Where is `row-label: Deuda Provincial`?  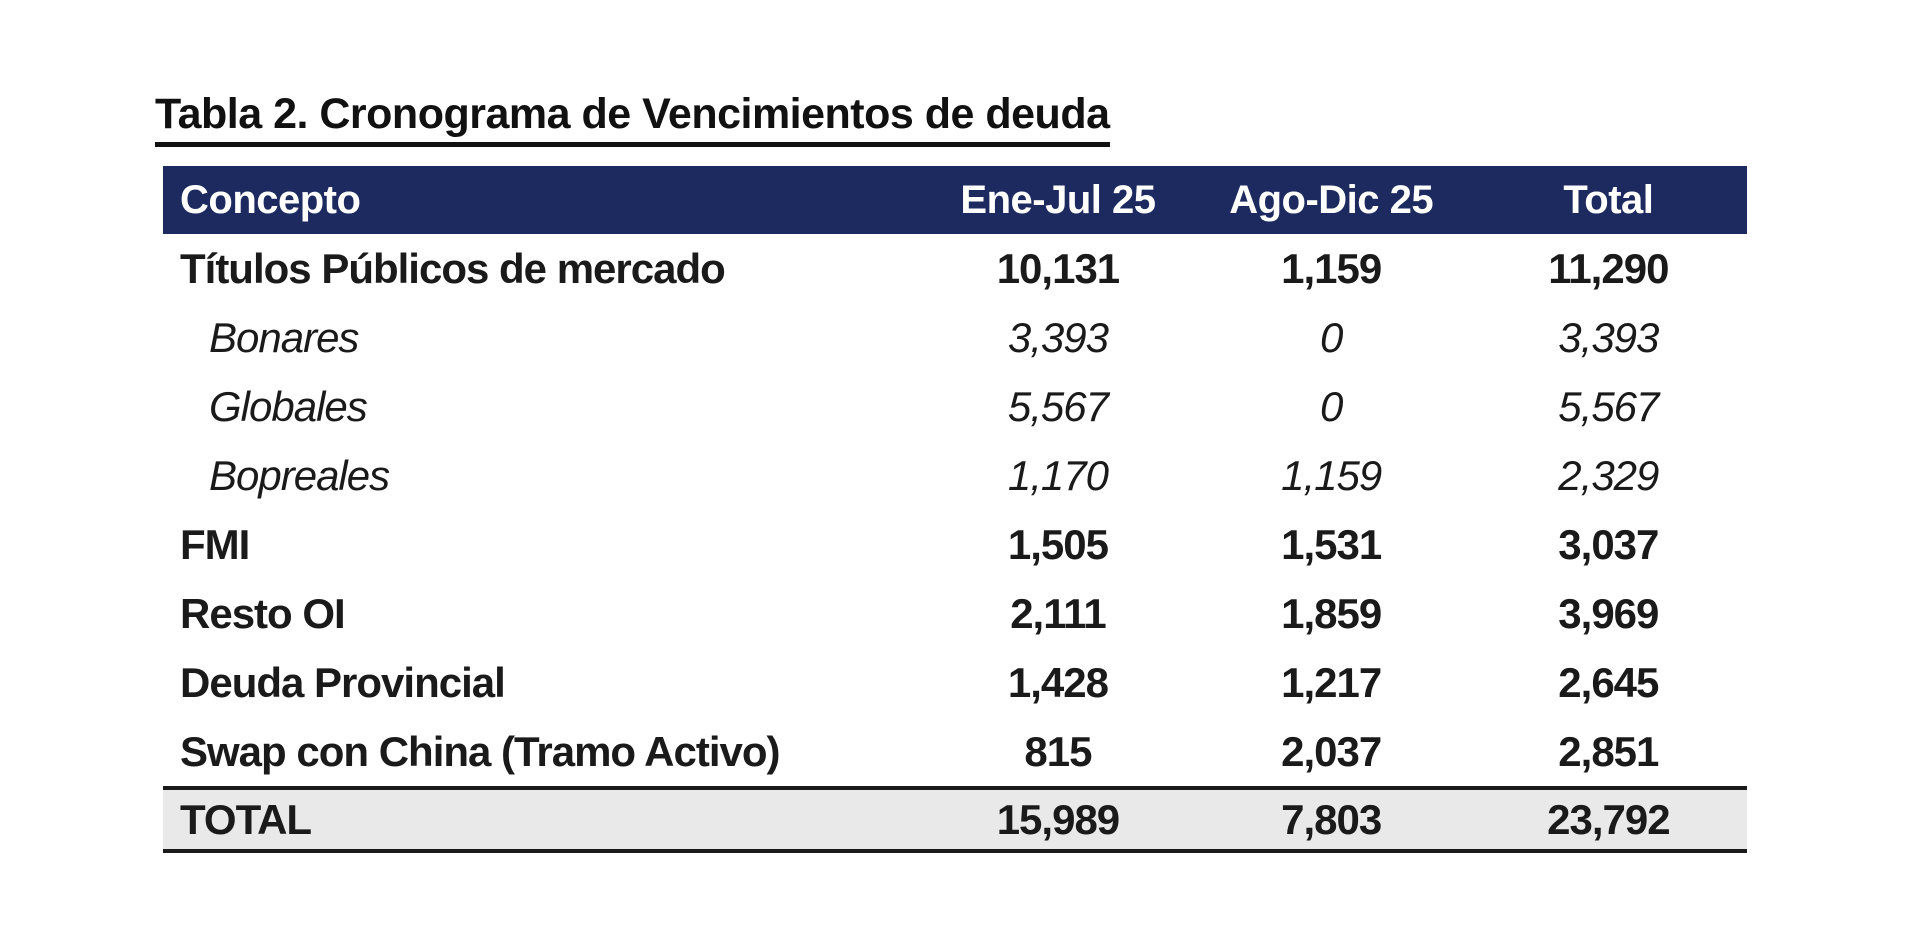 row-label: Deuda Provincial is located at coordinates (343, 682).